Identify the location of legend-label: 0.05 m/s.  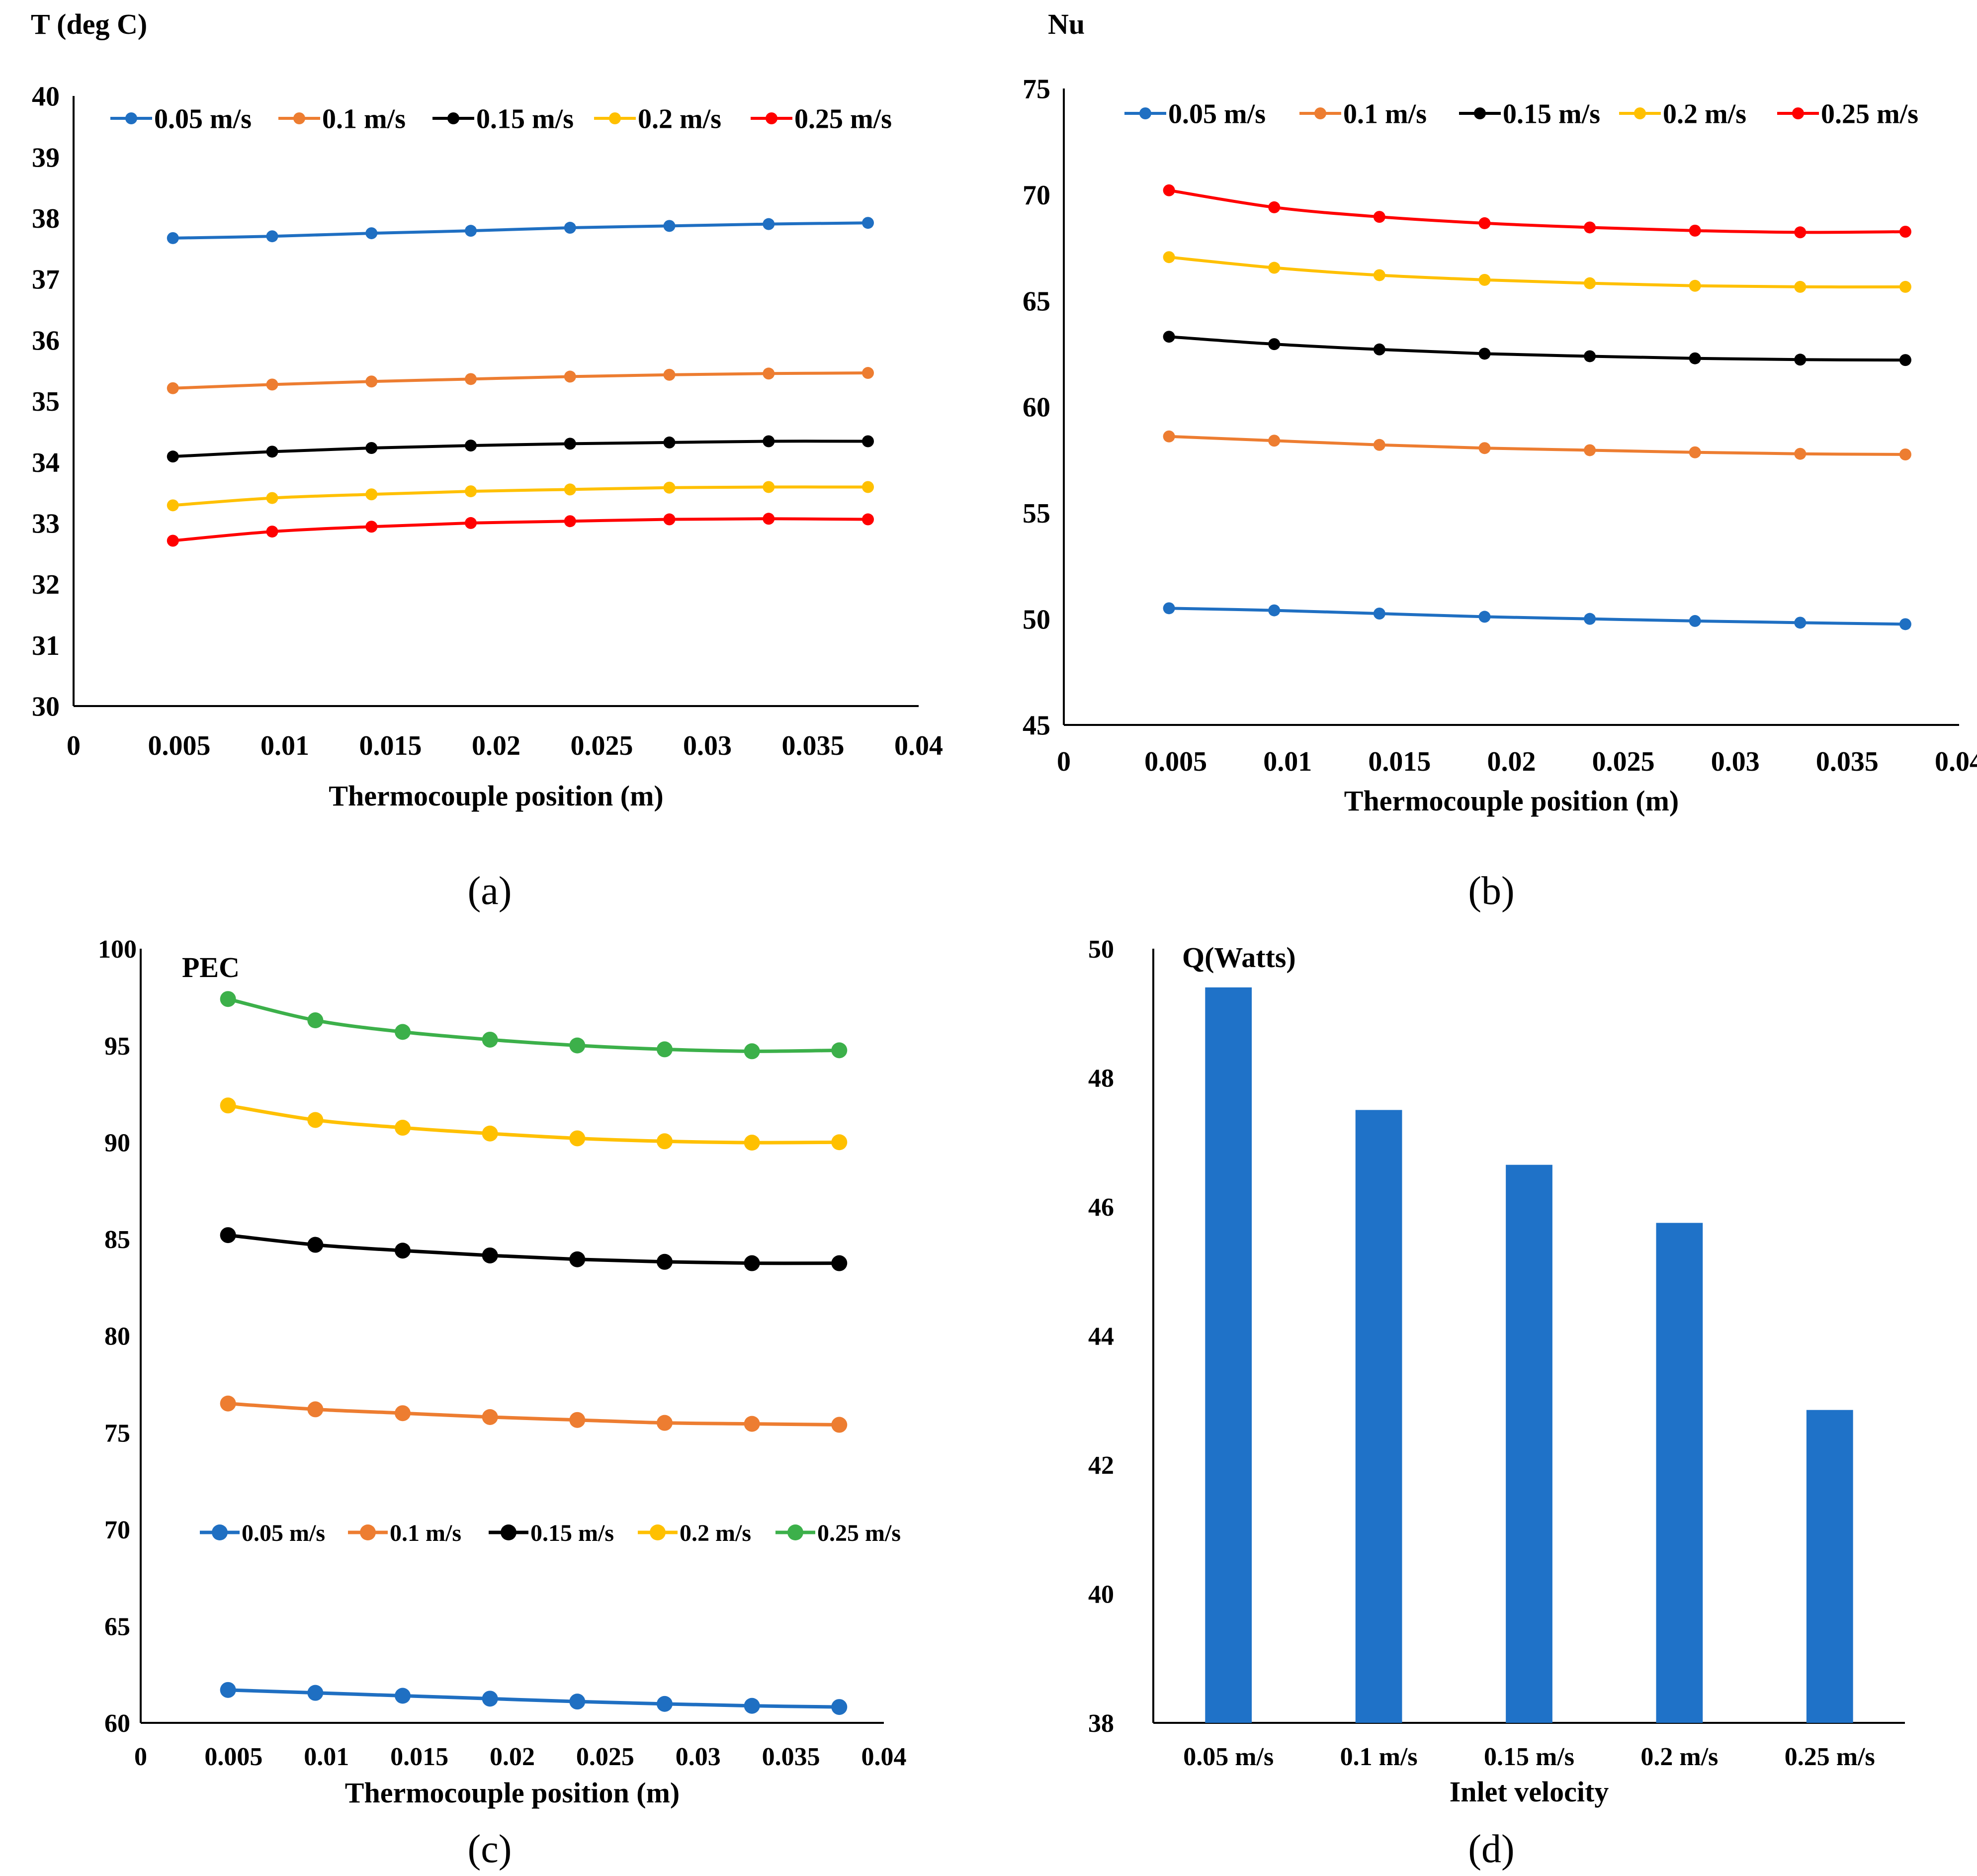
(203, 120).